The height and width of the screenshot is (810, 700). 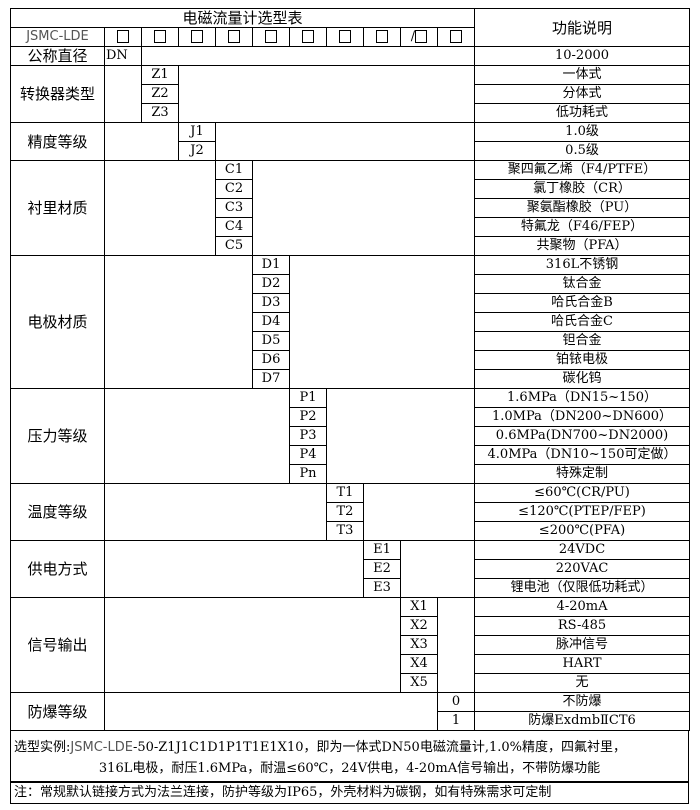 I want to click on table-row: 供电方式 E1 24VDC, so click(x=350, y=569).